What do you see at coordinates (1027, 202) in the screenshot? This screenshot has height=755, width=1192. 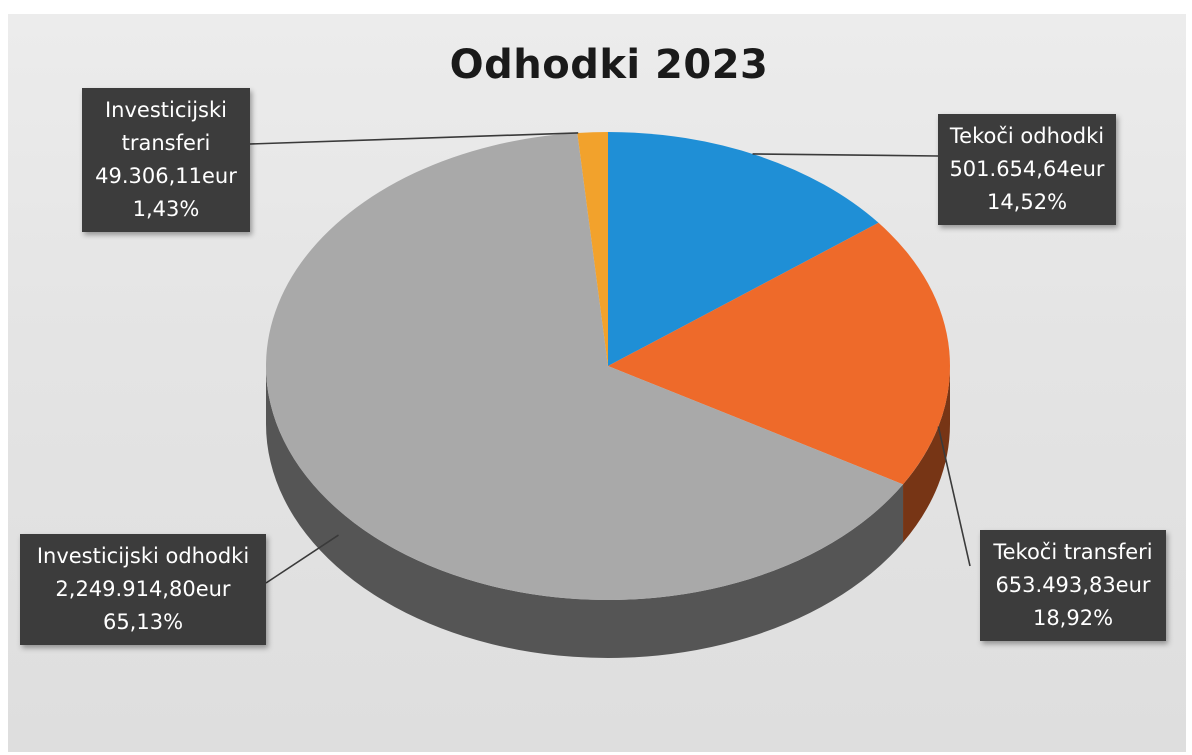 I see `slice-percent: 14,52%` at bounding box center [1027, 202].